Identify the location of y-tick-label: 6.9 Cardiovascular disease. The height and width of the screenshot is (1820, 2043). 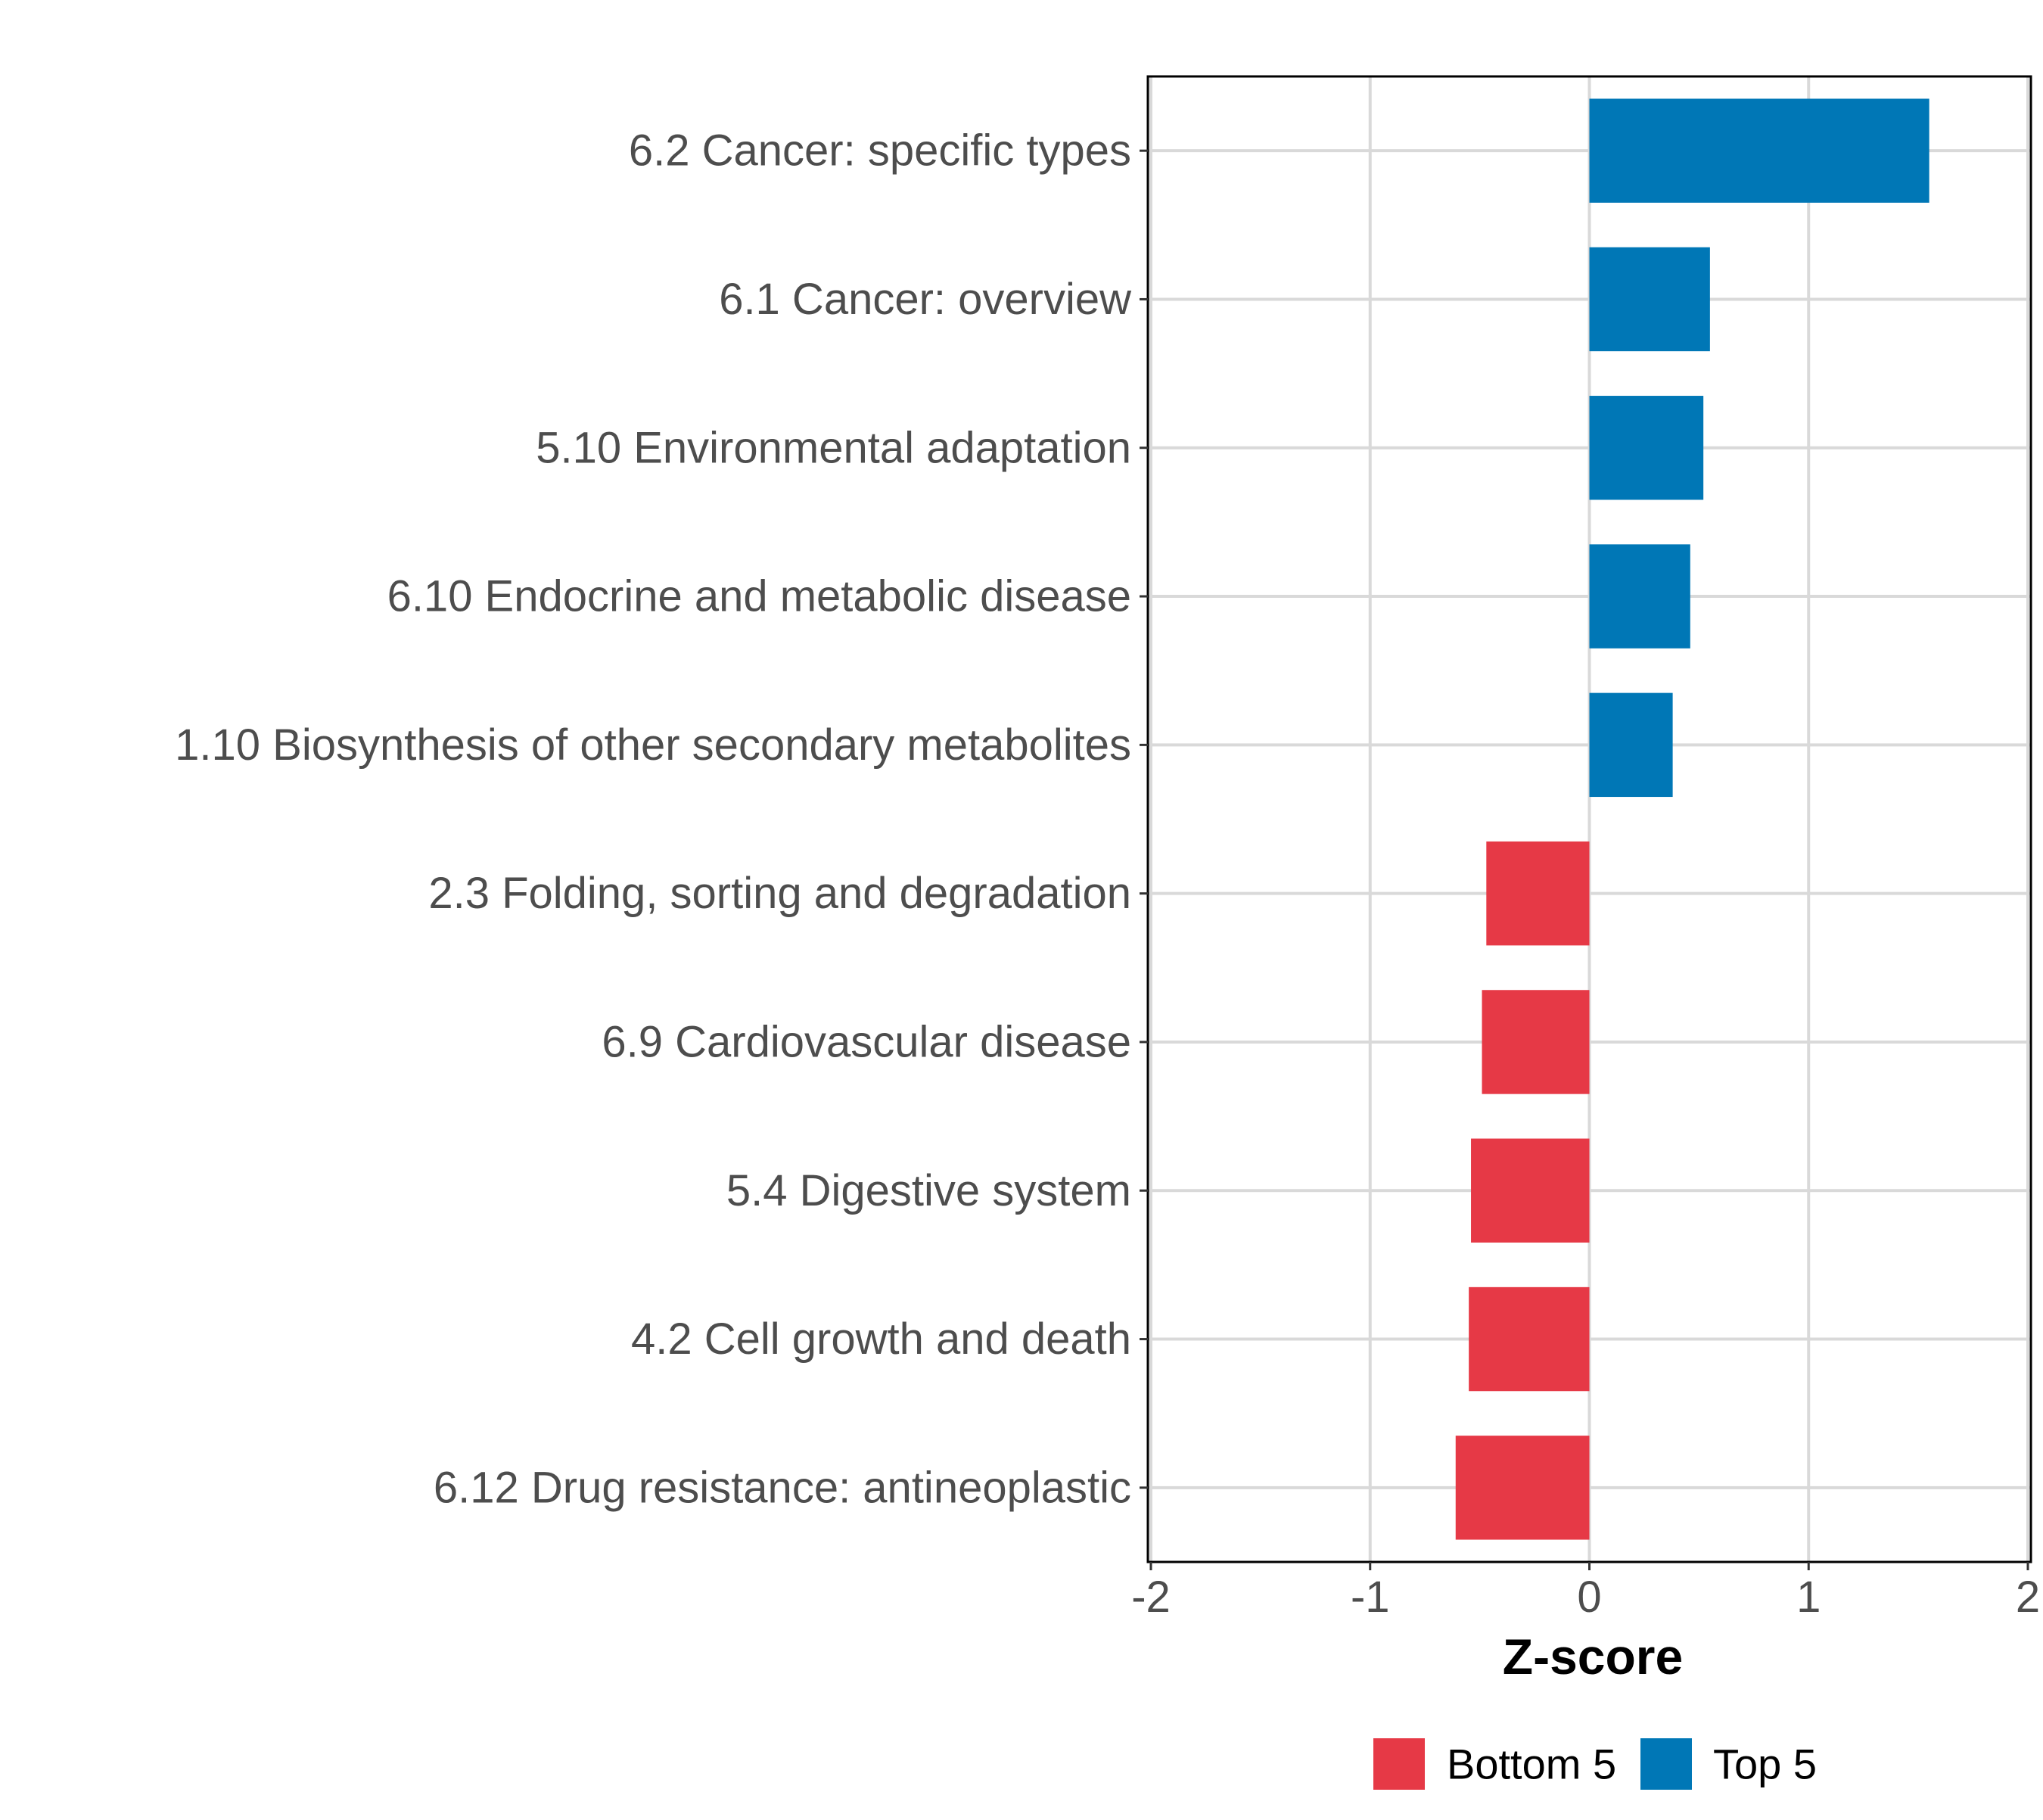
(867, 1041).